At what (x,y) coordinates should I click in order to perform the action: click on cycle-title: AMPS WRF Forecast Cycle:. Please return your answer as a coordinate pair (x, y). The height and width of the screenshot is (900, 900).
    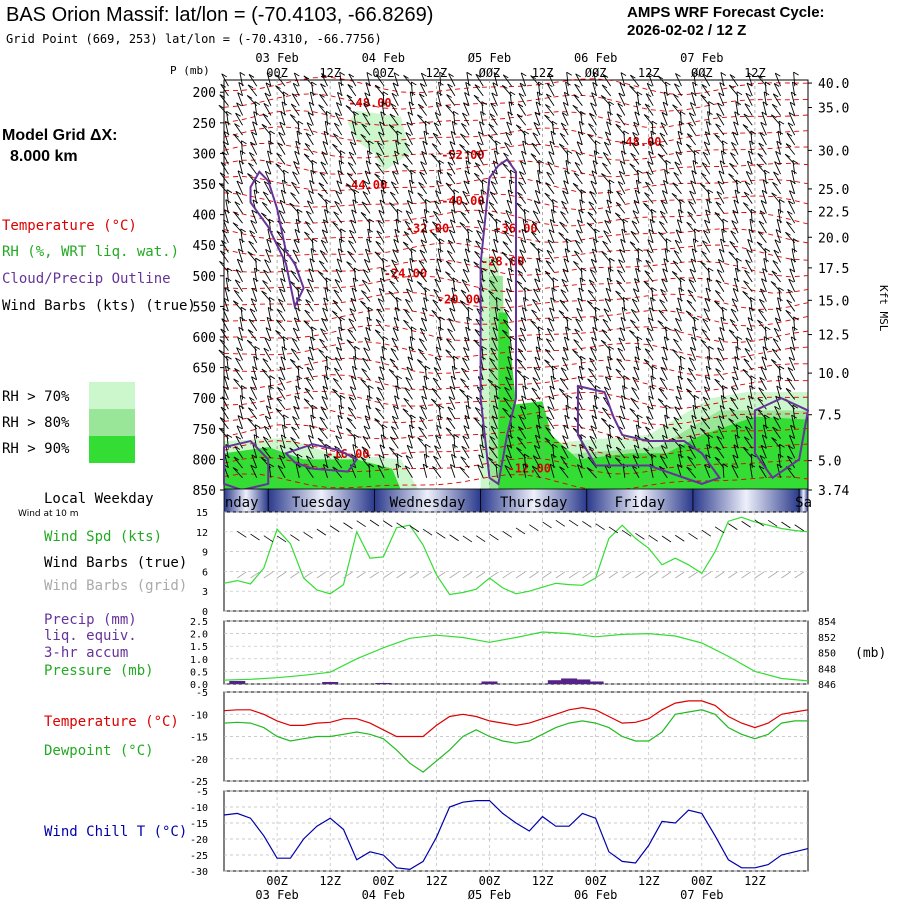
    Looking at the image, I should click on (726, 12).